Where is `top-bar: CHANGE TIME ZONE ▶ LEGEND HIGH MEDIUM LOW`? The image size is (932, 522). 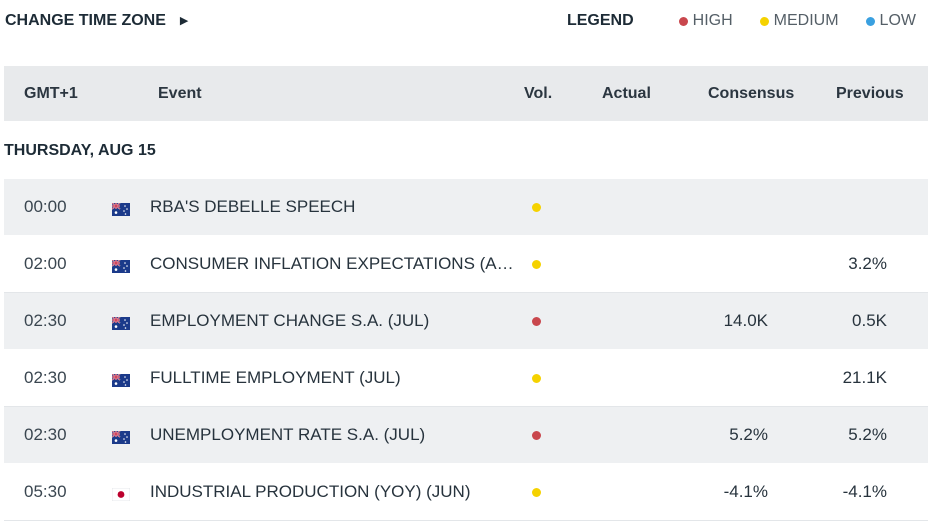 top-bar: CHANGE TIME ZONE ▶ LEGEND HIGH MEDIUM LOW is located at coordinates (466, 22).